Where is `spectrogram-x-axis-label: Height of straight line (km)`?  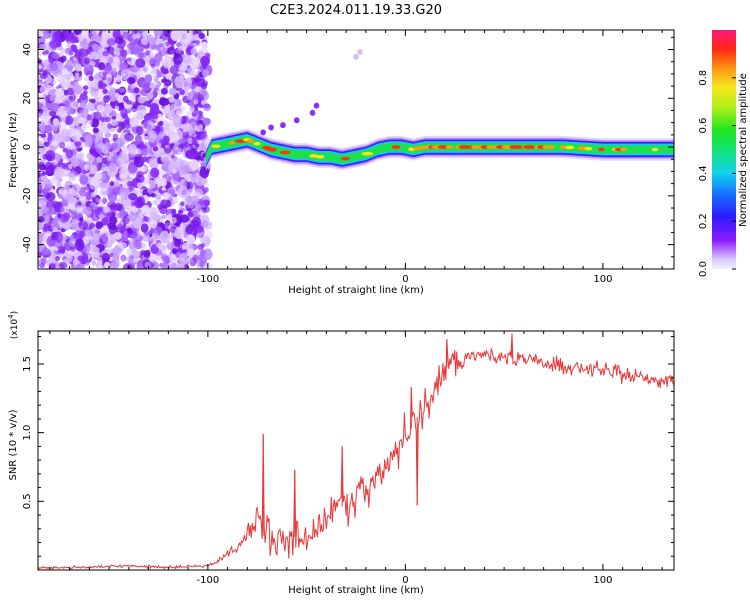 spectrogram-x-axis-label: Height of straight line (km) is located at coordinates (356, 290).